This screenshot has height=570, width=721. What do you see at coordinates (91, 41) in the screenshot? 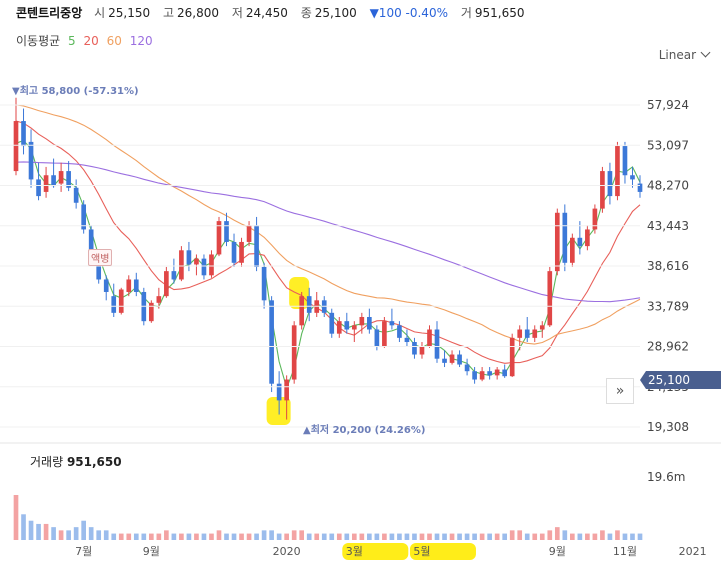
I see `ma20-legend: 20` at bounding box center [91, 41].